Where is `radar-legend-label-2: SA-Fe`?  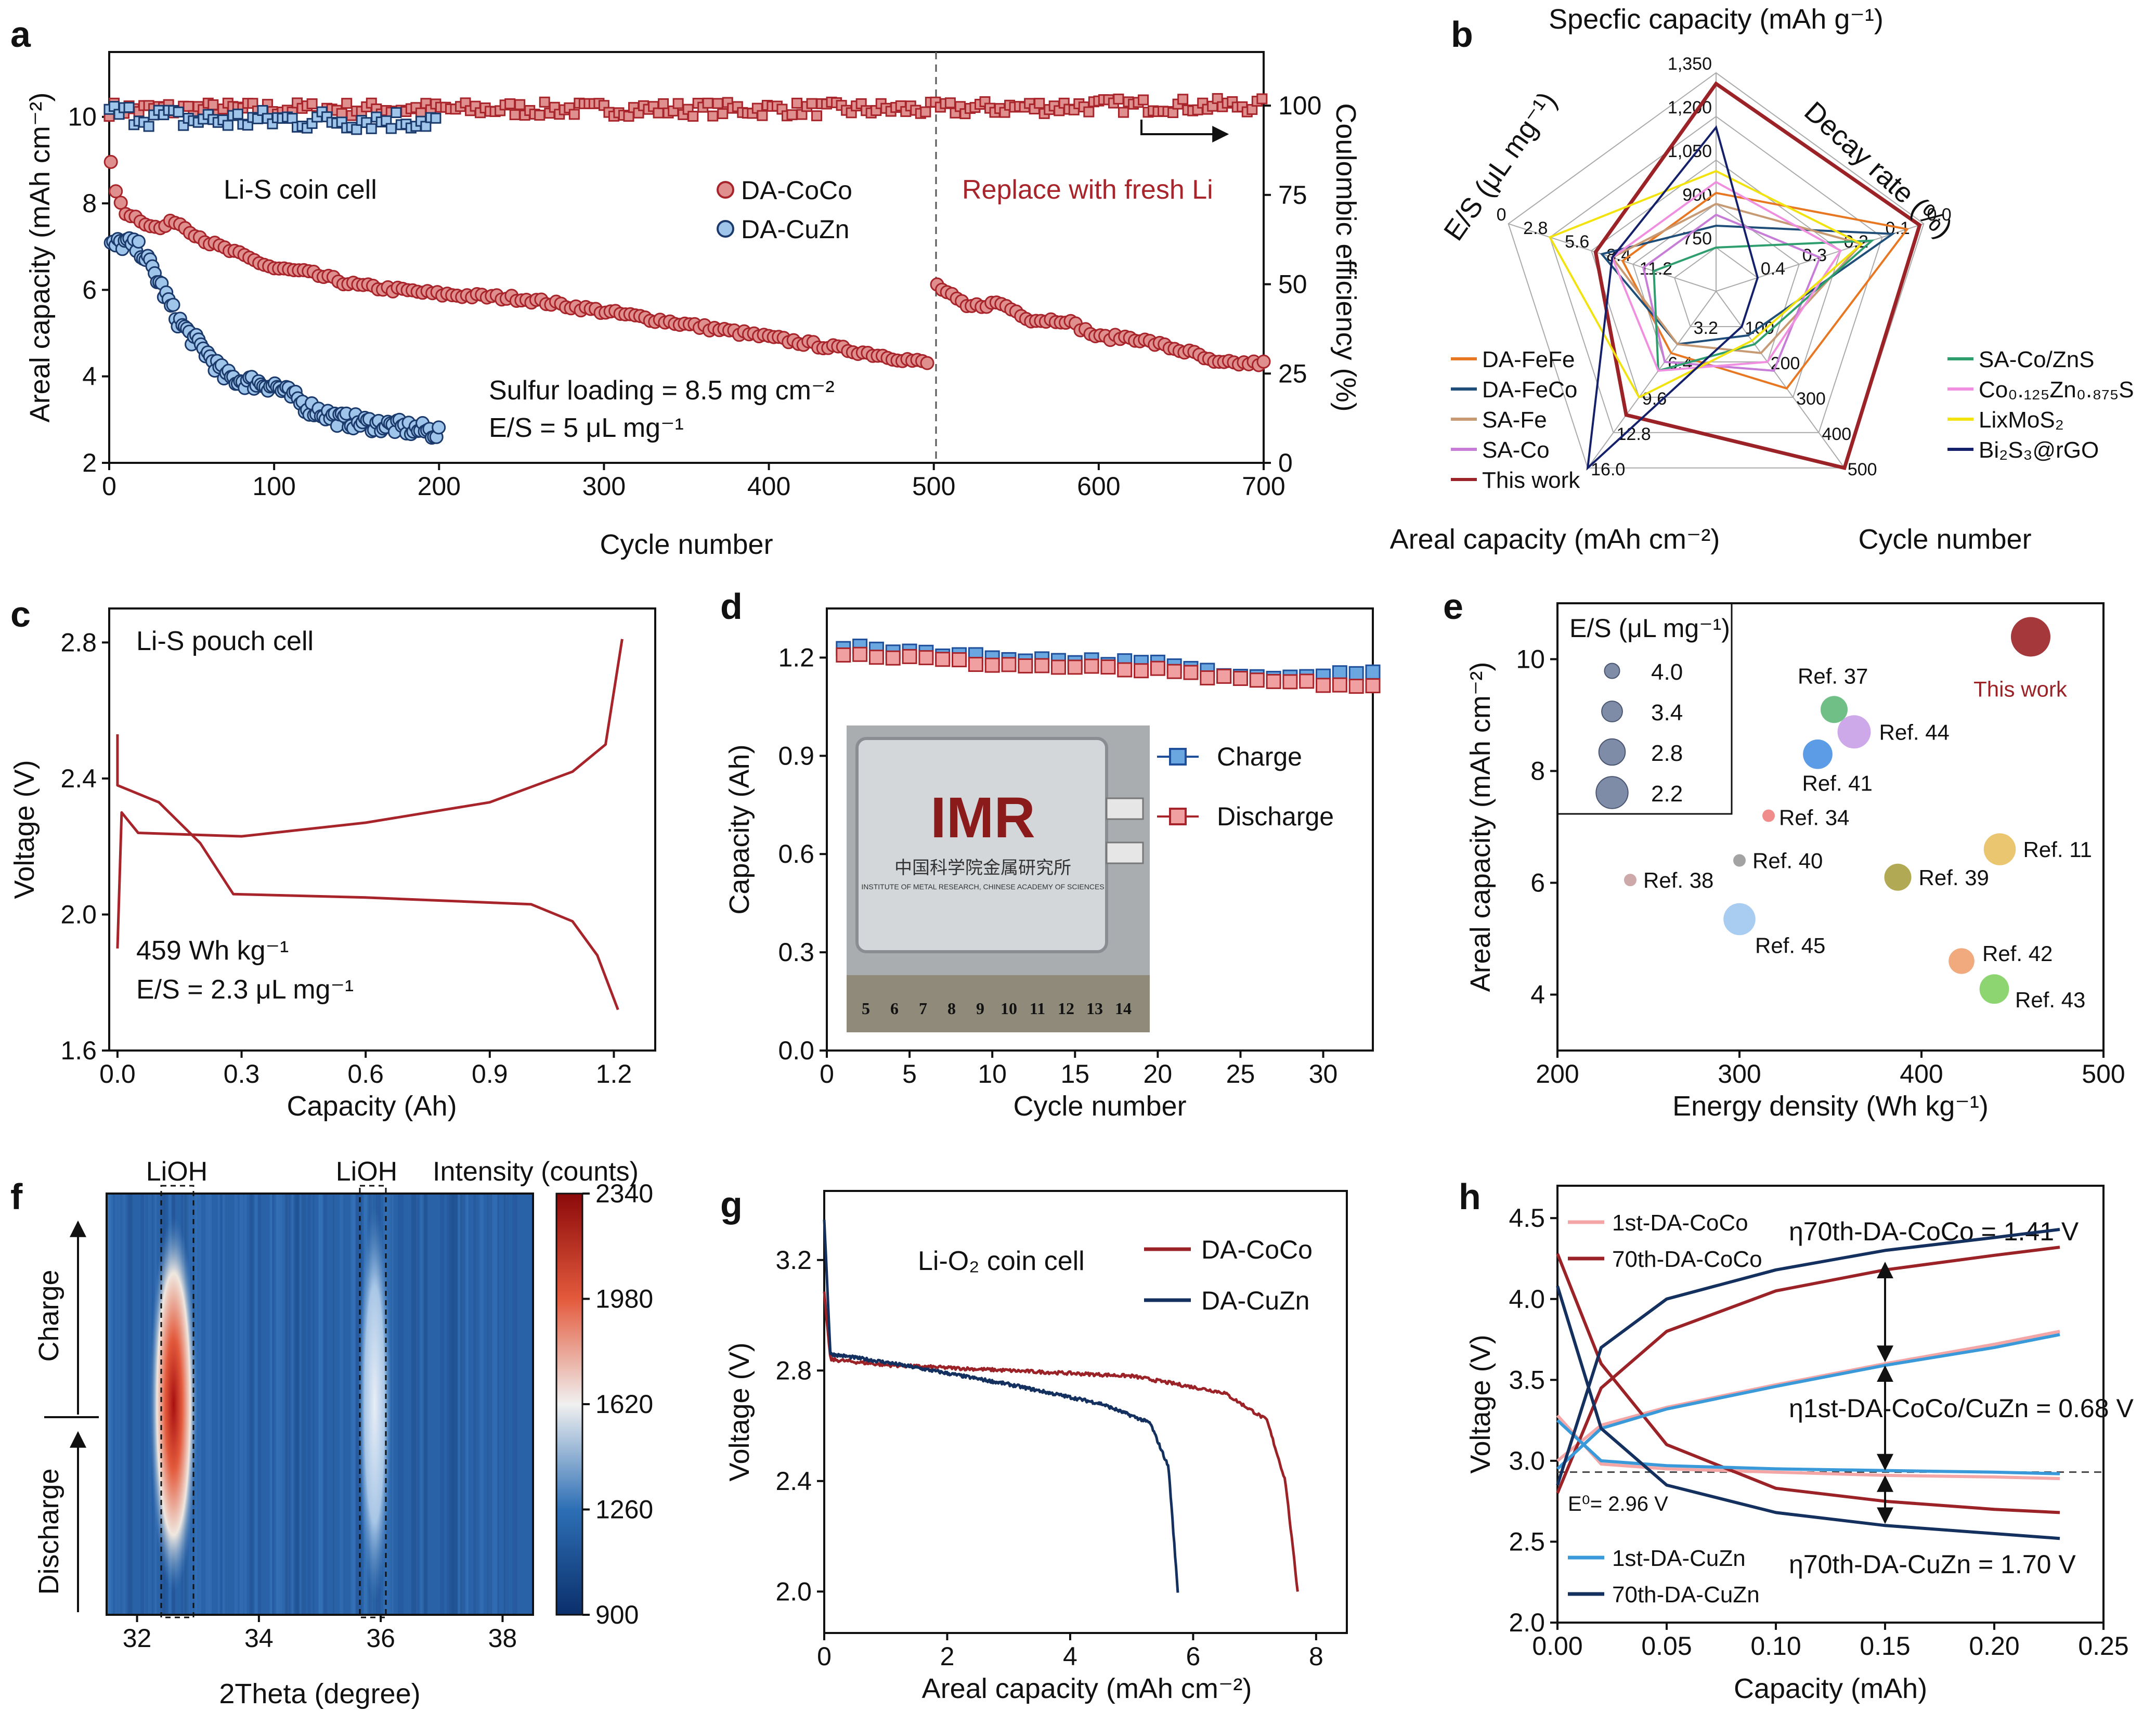
radar-legend-label-2: SA-Fe is located at coordinates (1514, 420).